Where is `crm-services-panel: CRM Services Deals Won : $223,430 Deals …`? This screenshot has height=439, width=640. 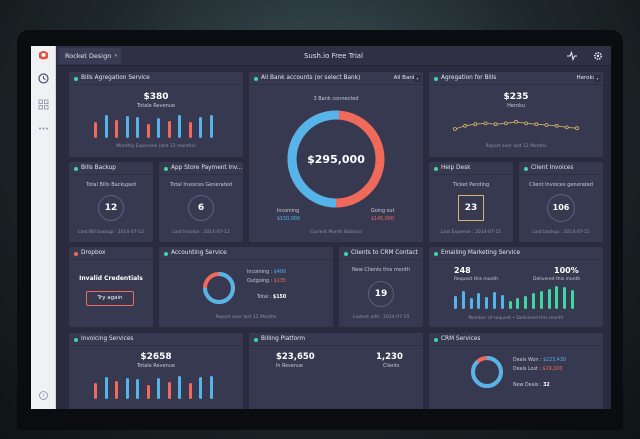
crm-services-panel: CRM Services Deals Won : $223,430 Deals … is located at coordinates (516, 371).